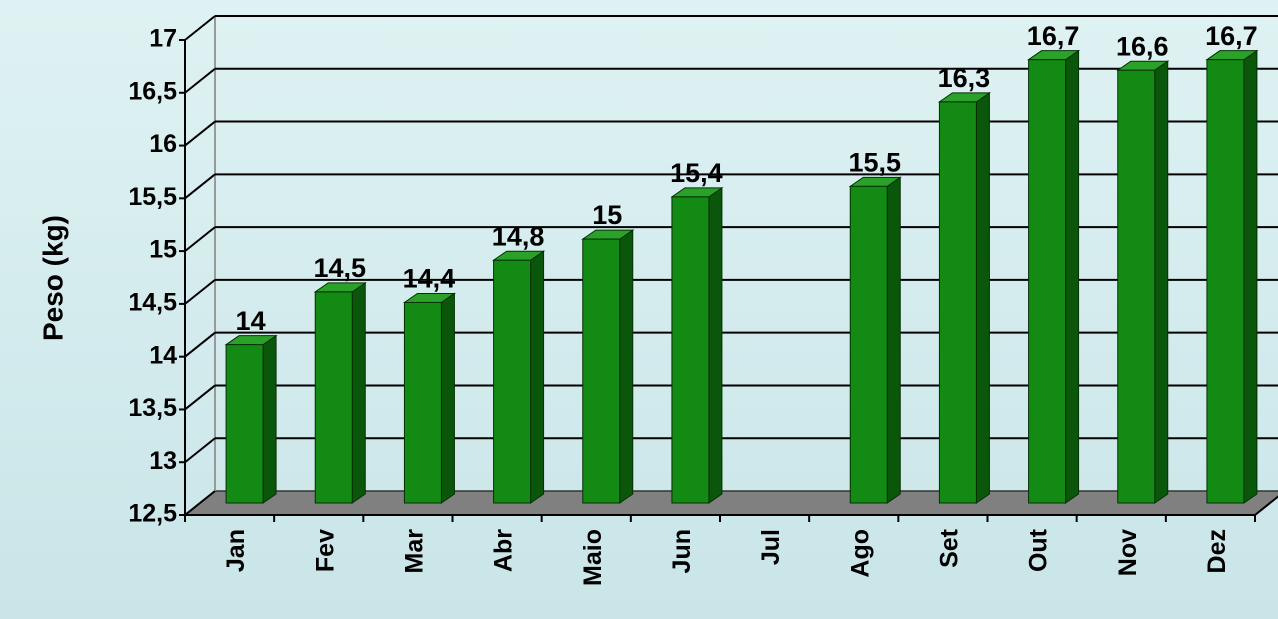 This screenshot has height=619, width=1278. What do you see at coordinates (1128, 552) in the screenshot?
I see `x-tick-label: Nov` at bounding box center [1128, 552].